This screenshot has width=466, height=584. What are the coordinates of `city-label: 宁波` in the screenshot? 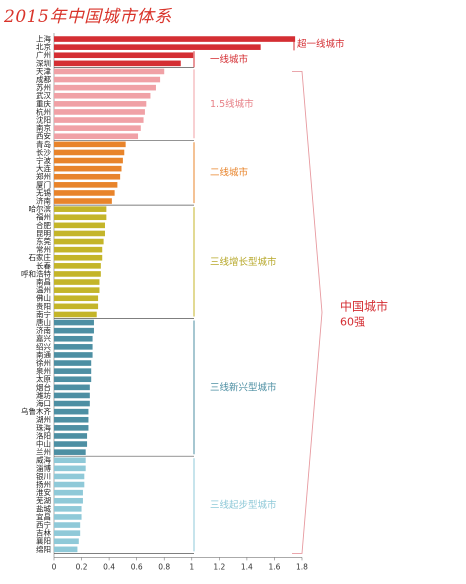 It's located at (43, 160).